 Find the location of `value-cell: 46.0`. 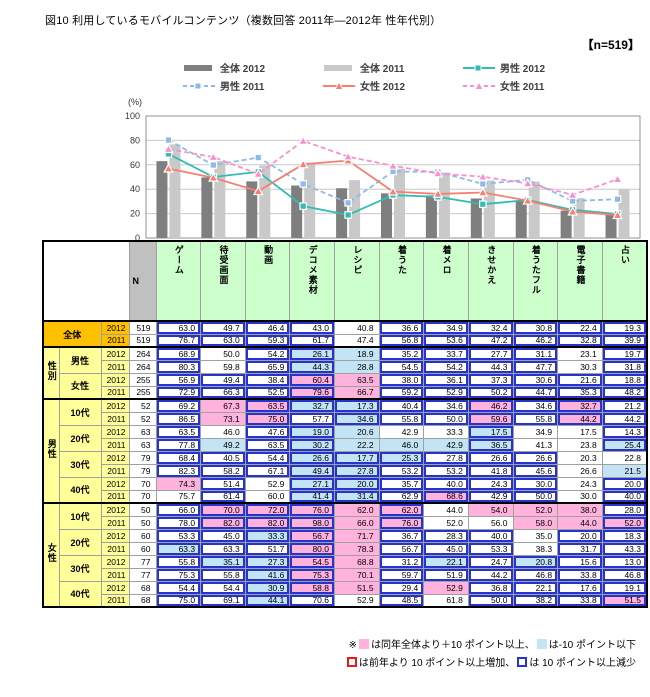

value-cell: 46.0 is located at coordinates (401, 444).